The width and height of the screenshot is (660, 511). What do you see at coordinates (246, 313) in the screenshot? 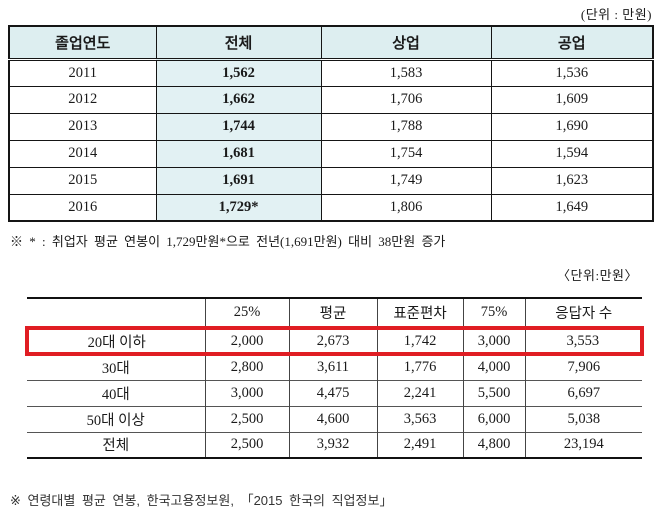
I see `table2-header-p25: 25%` at bounding box center [246, 313].